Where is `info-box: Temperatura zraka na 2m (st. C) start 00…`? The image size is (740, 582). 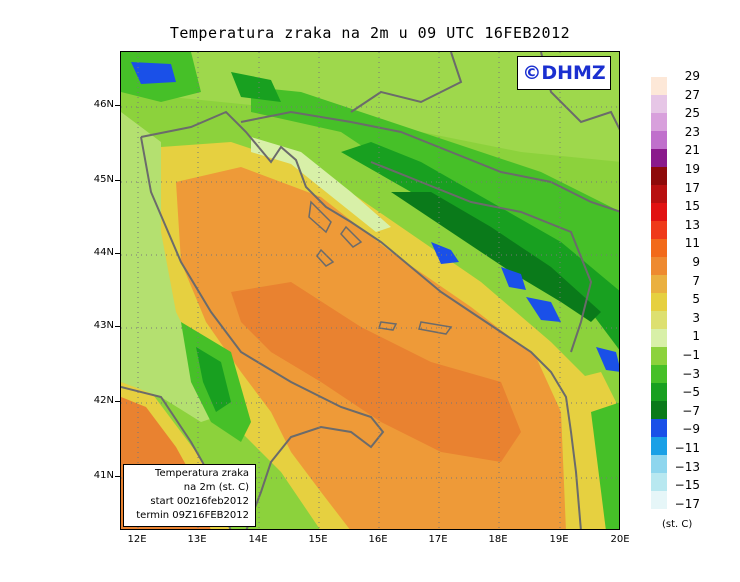
info-box: Temperatura zraka na 2m (st. C) start 00… is located at coordinates (189, 495).